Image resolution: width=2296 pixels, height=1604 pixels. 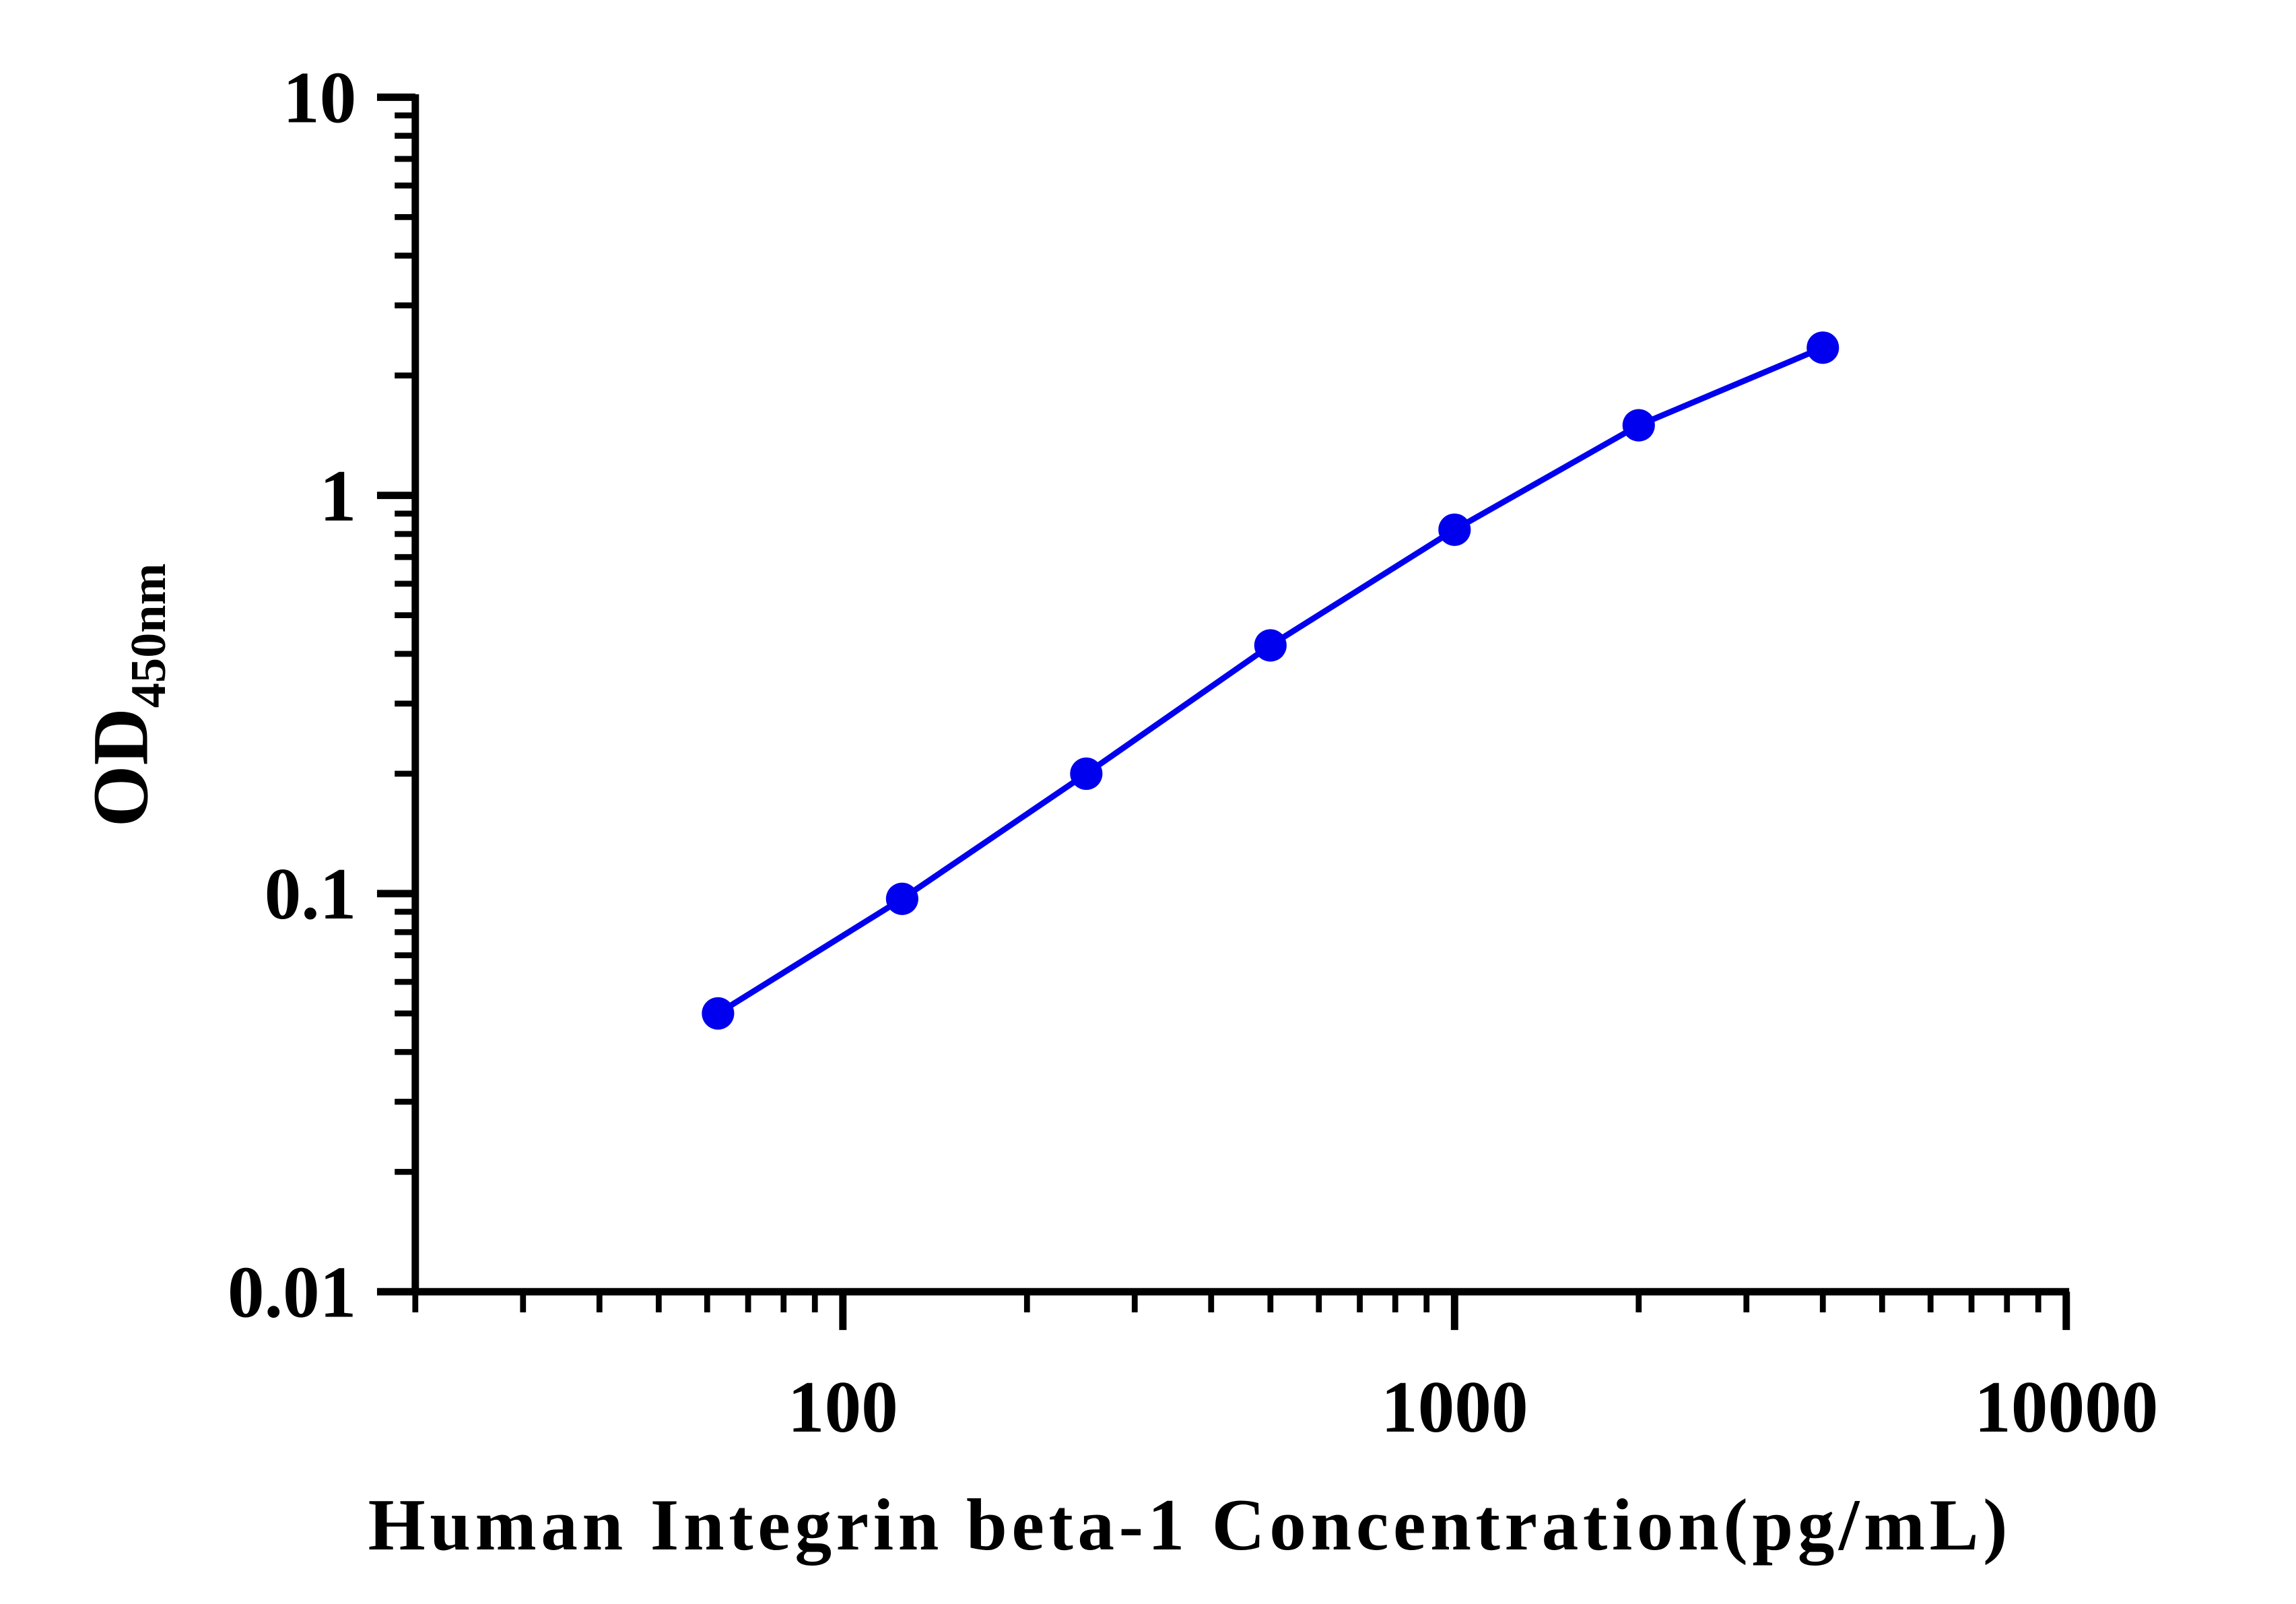 I want to click on y-axis-label: OD450nm, so click(x=127, y=695).